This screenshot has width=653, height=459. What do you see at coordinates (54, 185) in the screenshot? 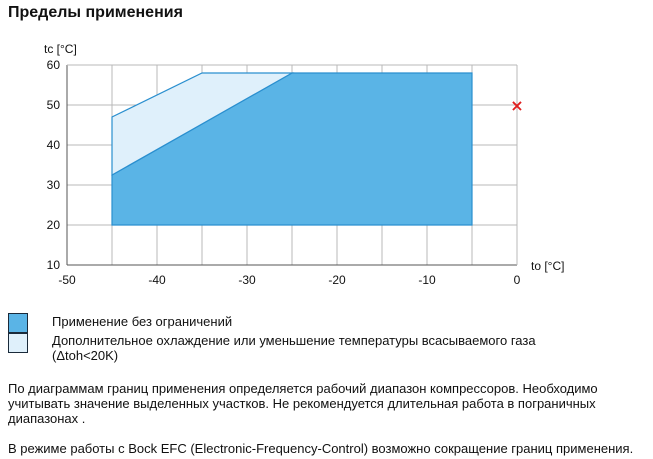
I see `y-tick-label: 30` at bounding box center [54, 185].